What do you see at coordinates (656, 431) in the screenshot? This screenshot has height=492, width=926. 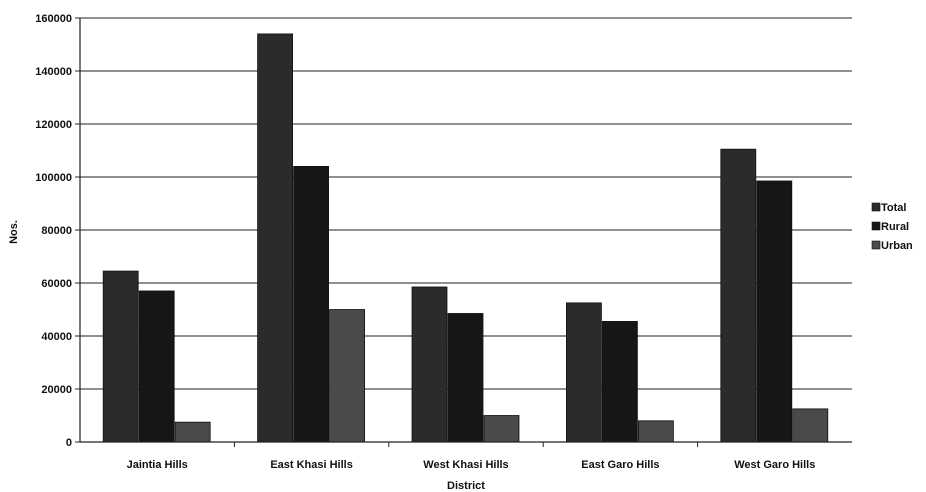 I see `bar-urban-east-garo-hills` at bounding box center [656, 431].